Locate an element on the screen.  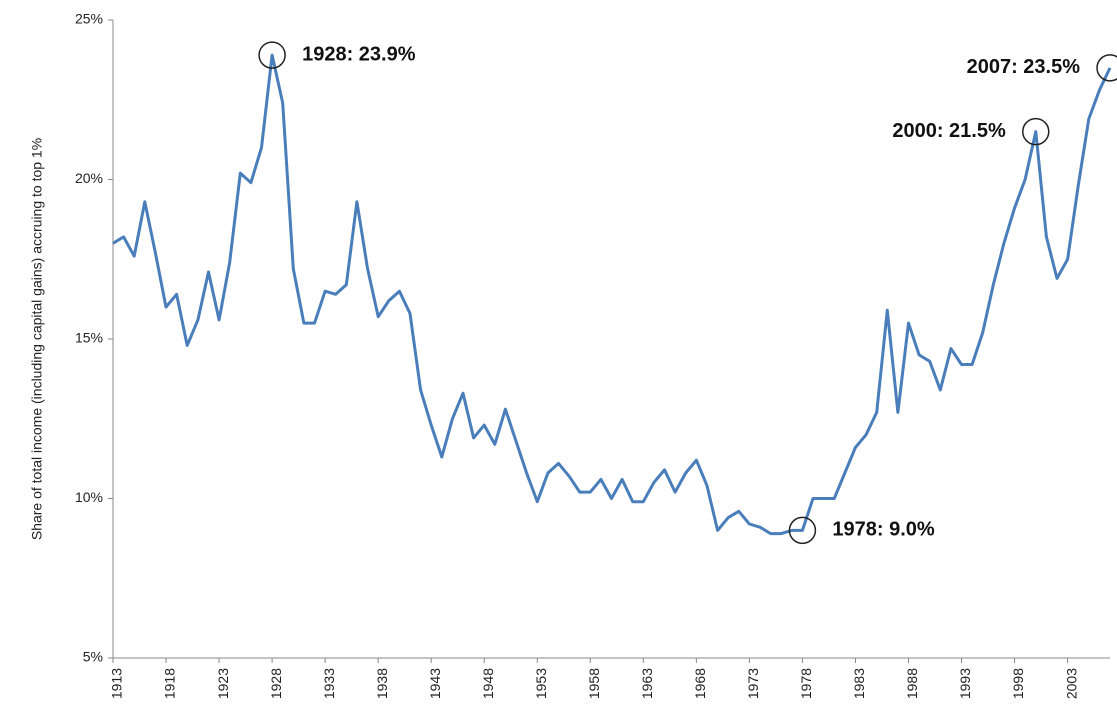
annotation-label: 2000: 21.5% is located at coordinates (949, 131).